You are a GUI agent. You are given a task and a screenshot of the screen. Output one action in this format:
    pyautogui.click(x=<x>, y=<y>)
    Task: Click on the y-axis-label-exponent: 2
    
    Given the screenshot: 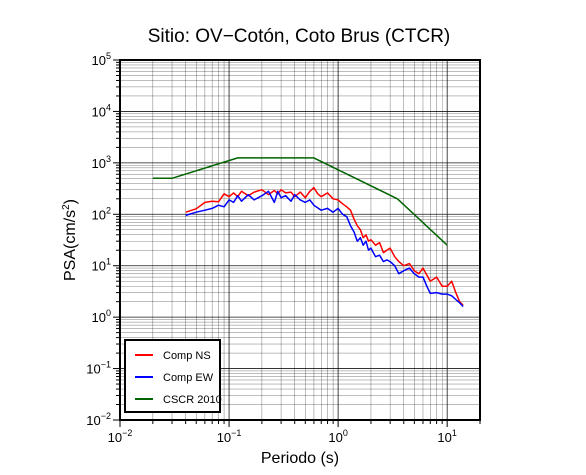 What is the action you would take?
    pyautogui.click(x=66, y=207)
    